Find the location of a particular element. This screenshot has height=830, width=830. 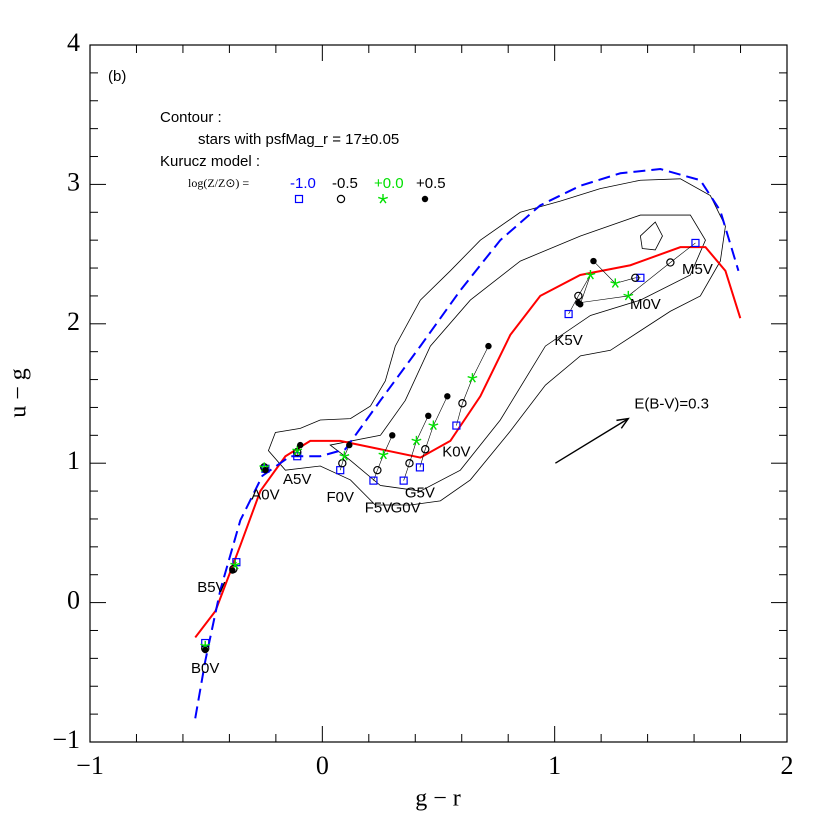

y-tick-label: 2 is located at coordinates (73, 321).